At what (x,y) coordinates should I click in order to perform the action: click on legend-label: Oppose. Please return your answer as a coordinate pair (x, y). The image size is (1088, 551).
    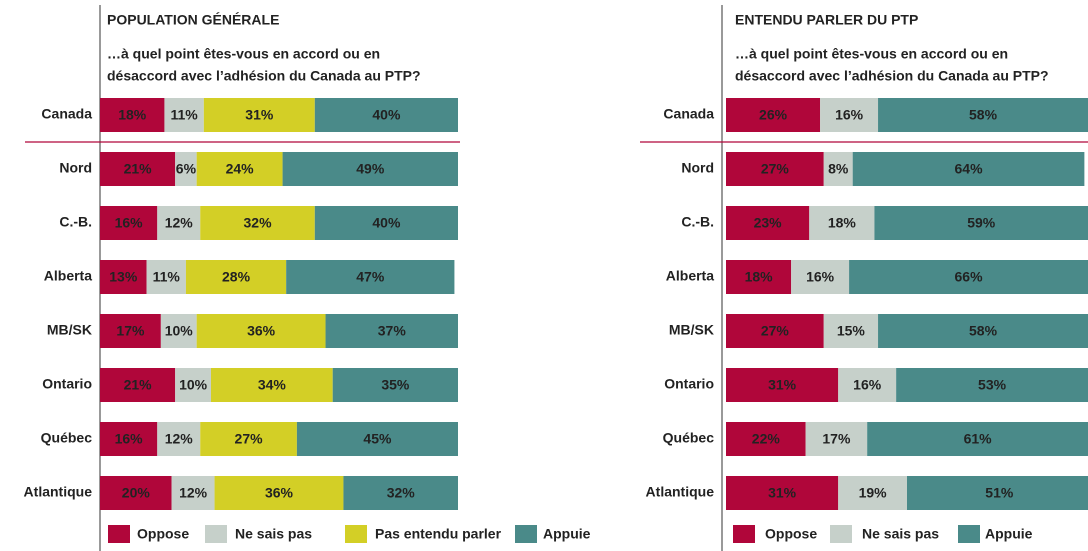
    Looking at the image, I should click on (791, 534).